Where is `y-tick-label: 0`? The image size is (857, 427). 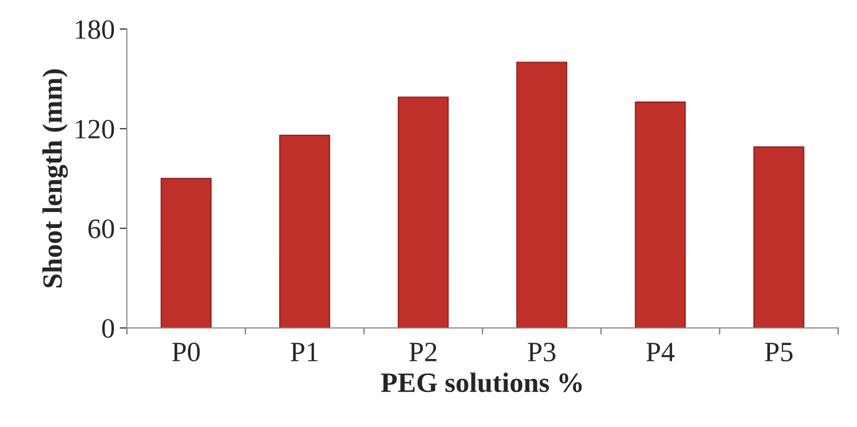
y-tick-label: 0 is located at coordinates (108, 328).